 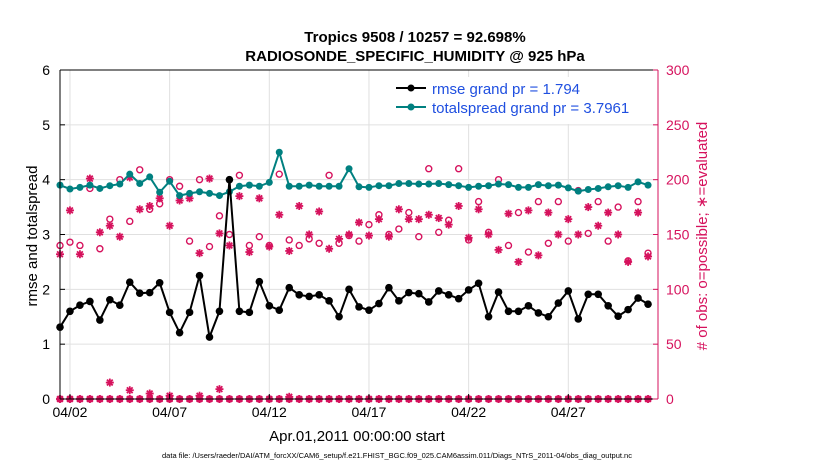 What do you see at coordinates (678, 289) in the screenshot?
I see `y-tick-label-right: 100` at bounding box center [678, 289].